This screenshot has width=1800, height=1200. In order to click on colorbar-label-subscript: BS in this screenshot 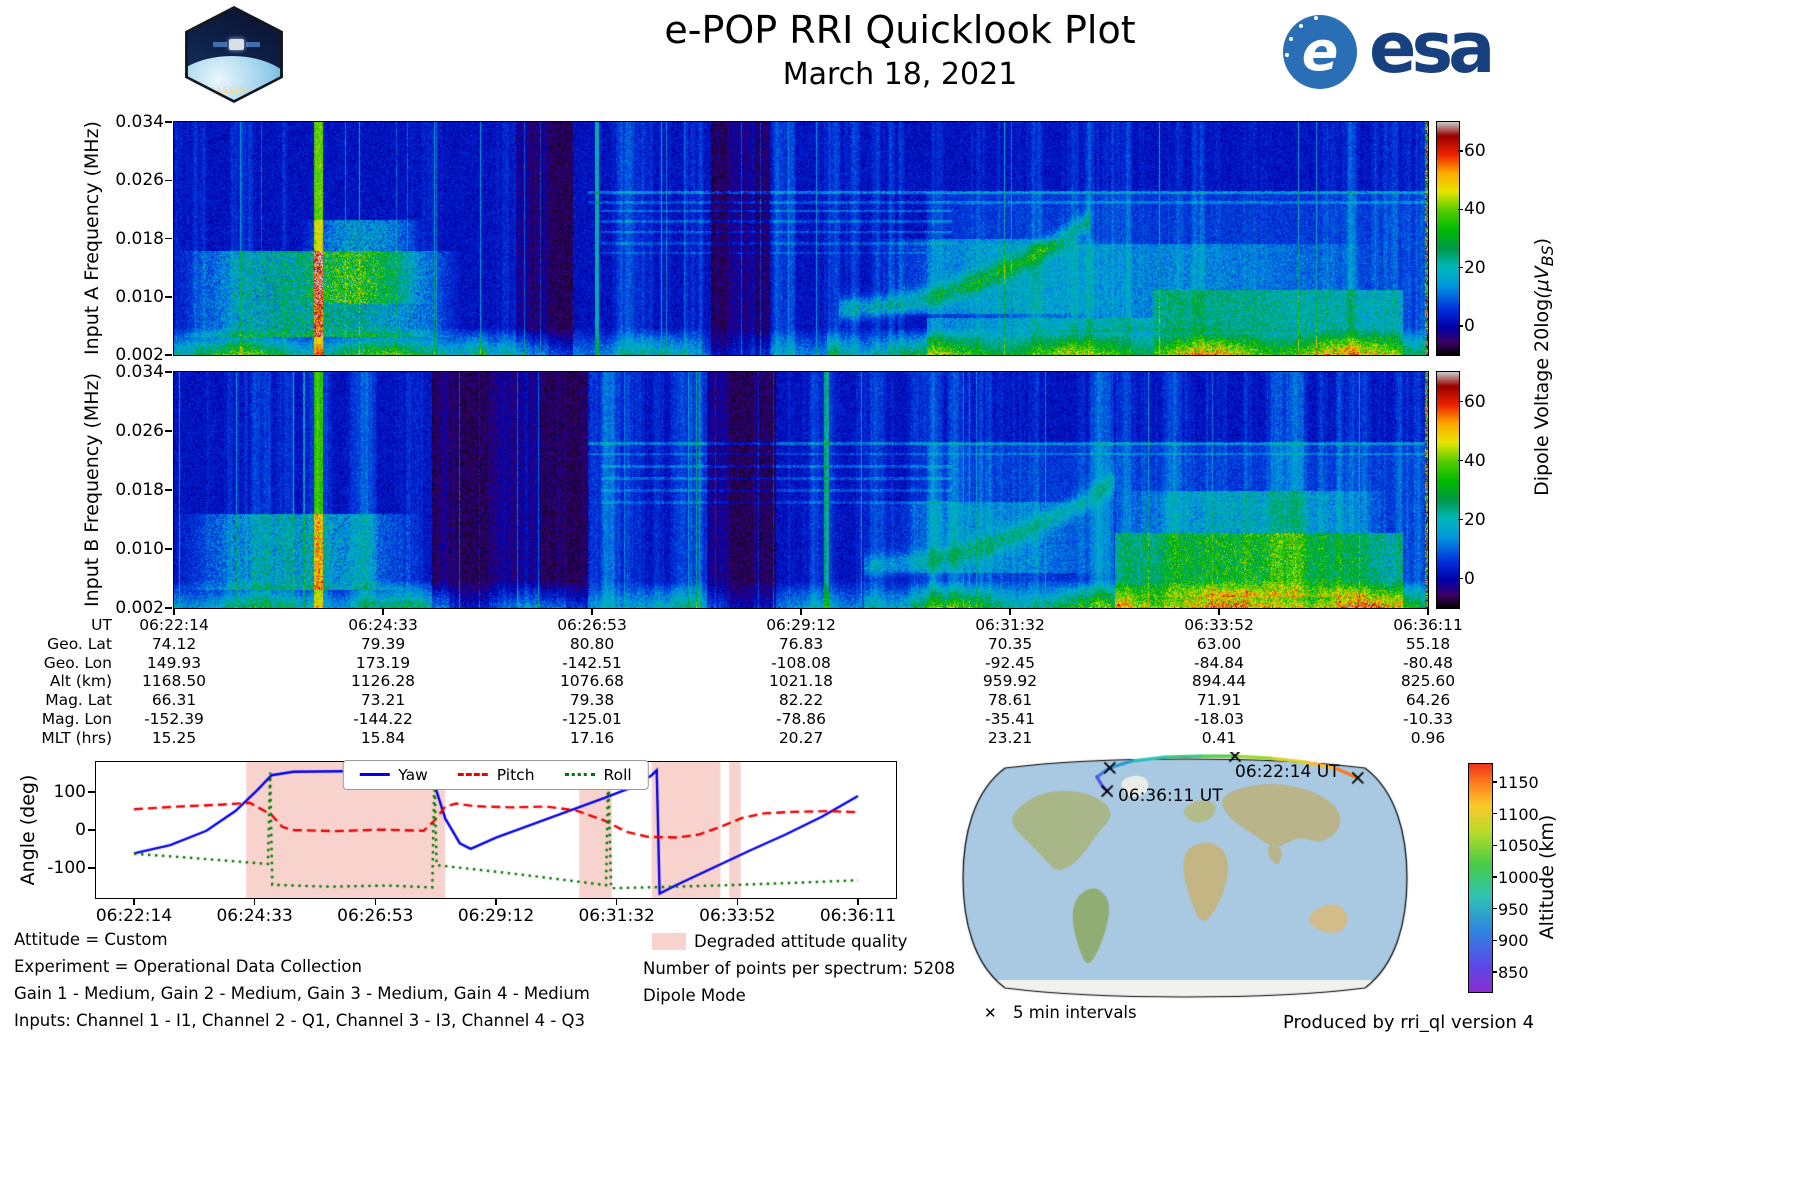, I will do `click(1547, 256)`.